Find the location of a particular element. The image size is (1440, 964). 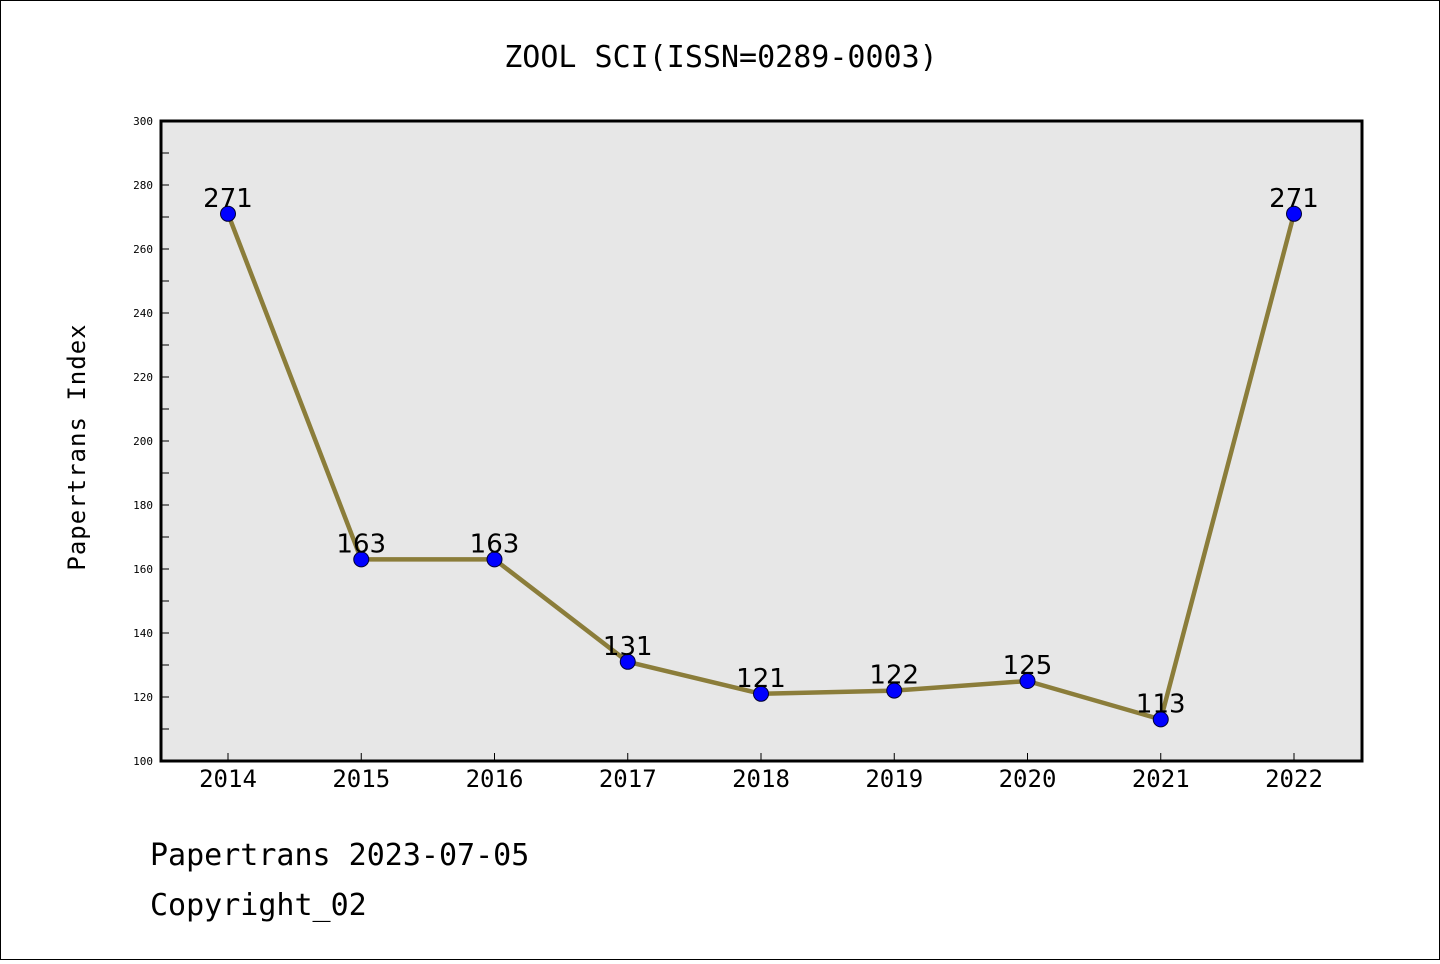

data-label: 121 is located at coordinates (761, 679).